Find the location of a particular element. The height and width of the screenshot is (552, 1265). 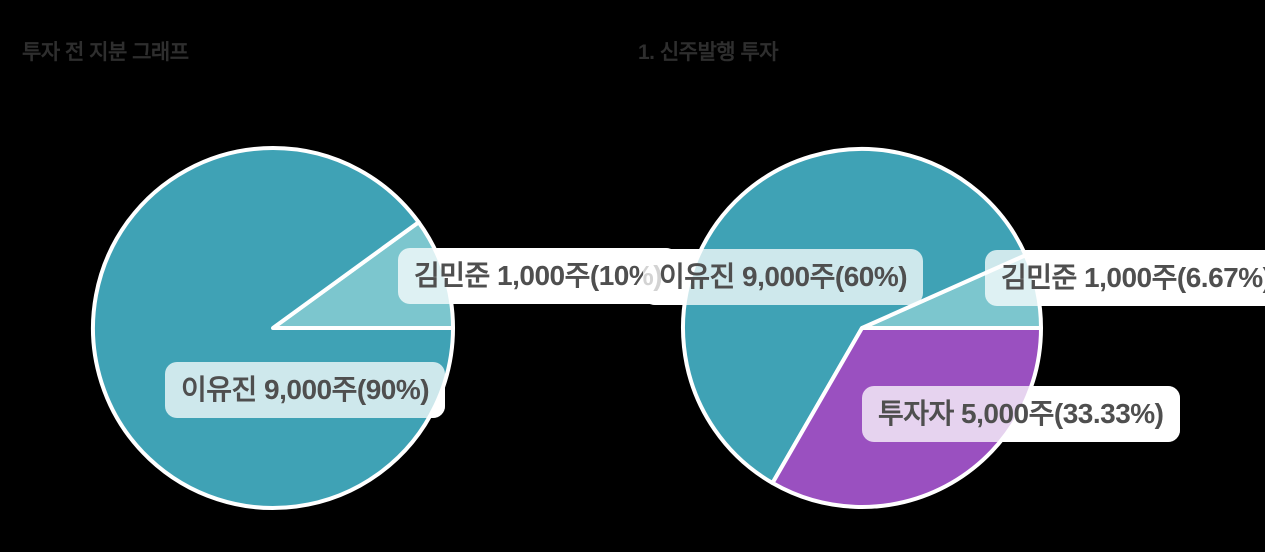

datalabel-text: 김민준 1,000주(10%) is located at coordinates (538, 276).